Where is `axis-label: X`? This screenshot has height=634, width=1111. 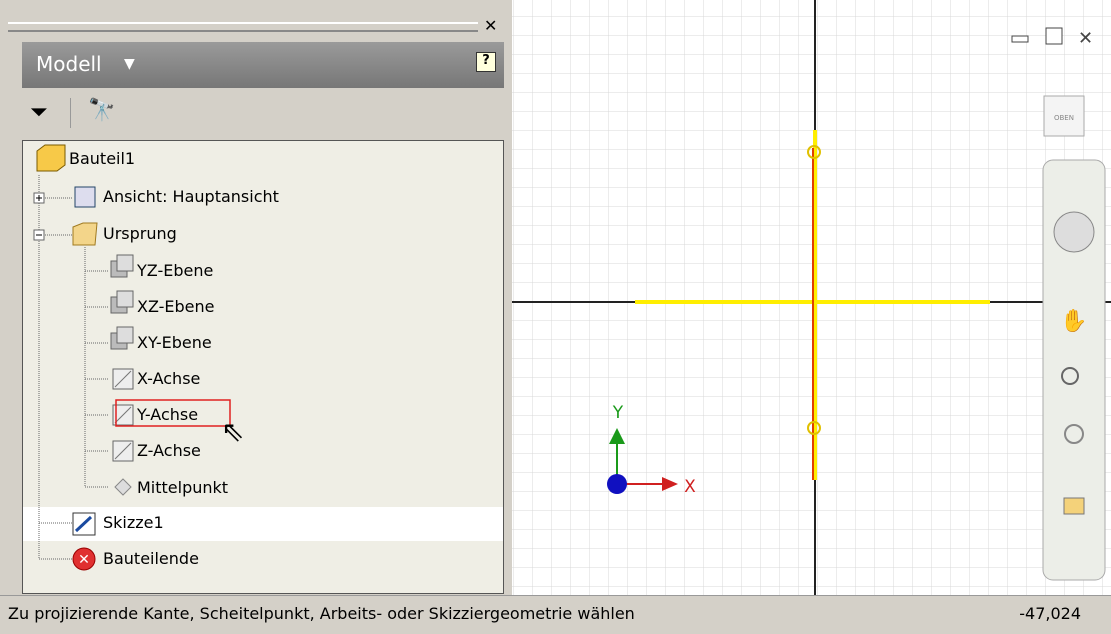
axis-label: X is located at coordinates (690, 487).